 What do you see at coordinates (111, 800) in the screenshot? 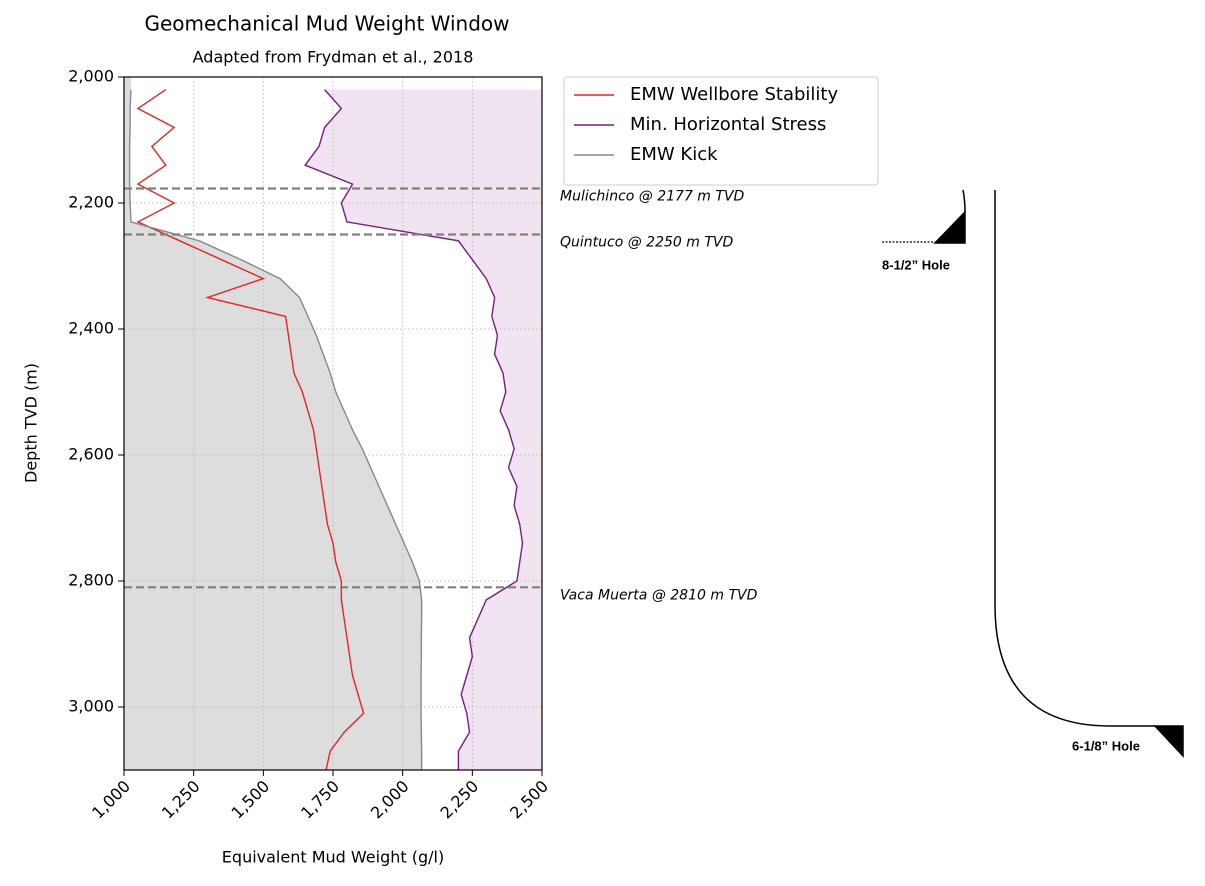
I see `x-tick-label: 1,000` at bounding box center [111, 800].